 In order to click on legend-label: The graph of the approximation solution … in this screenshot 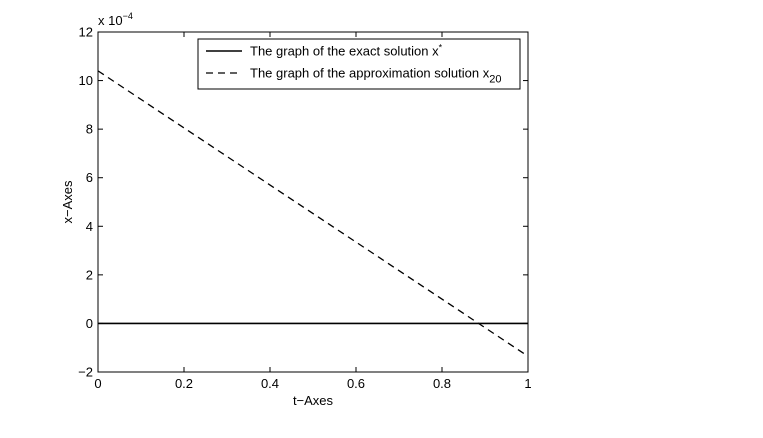, I will do `click(370, 73)`.